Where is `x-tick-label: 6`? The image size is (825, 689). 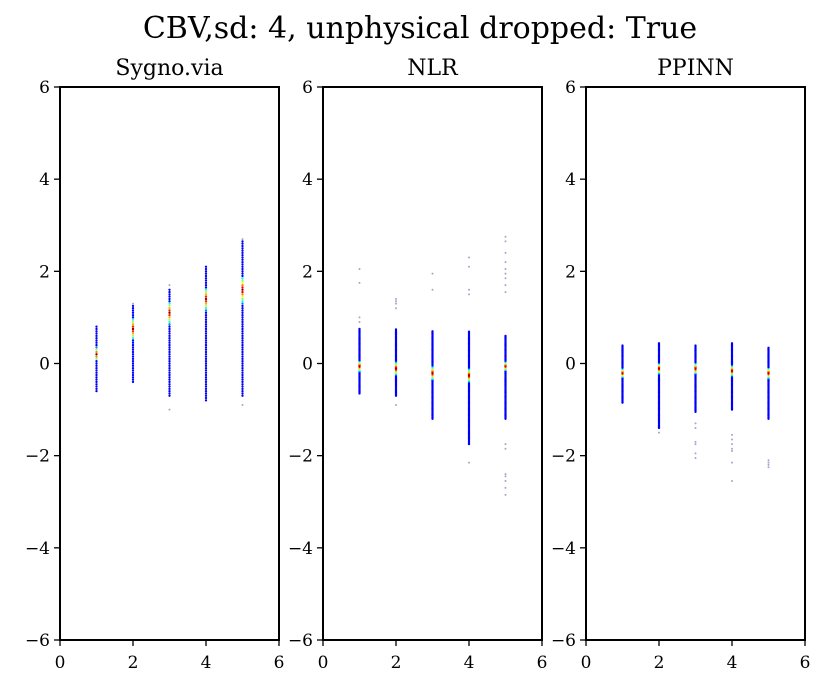
x-tick-label: 6 is located at coordinates (805, 663).